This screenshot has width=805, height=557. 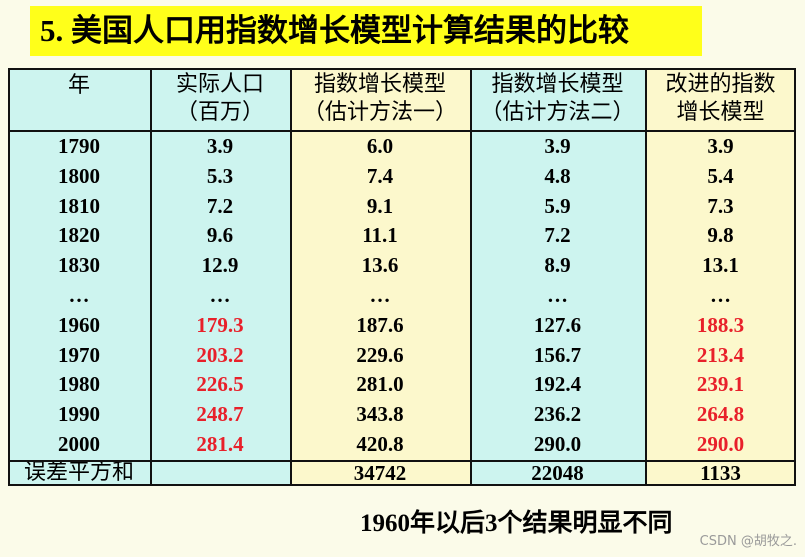 I want to click on table-cell: 1810, so click(x=79, y=205).